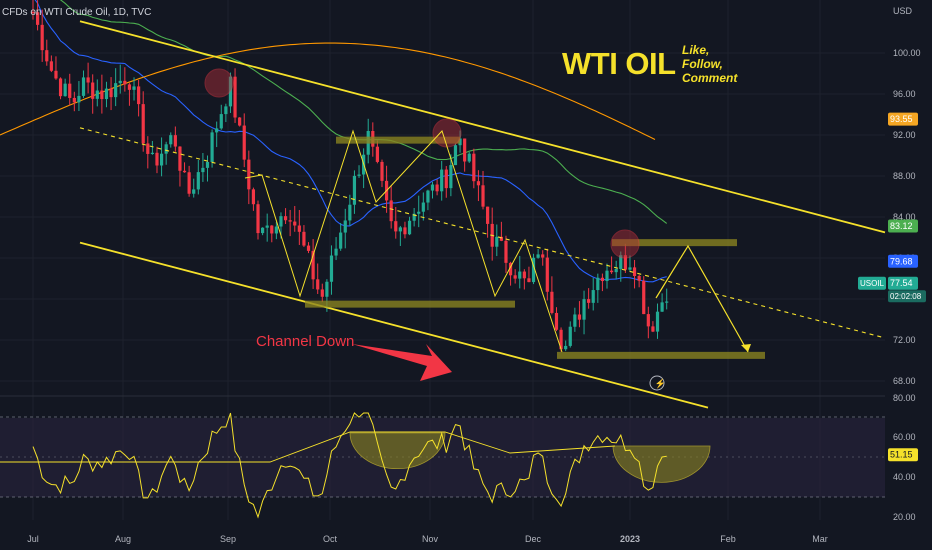 This screenshot has height=550, width=932. I want to click on y-tick-label: 72.00, so click(904, 340).